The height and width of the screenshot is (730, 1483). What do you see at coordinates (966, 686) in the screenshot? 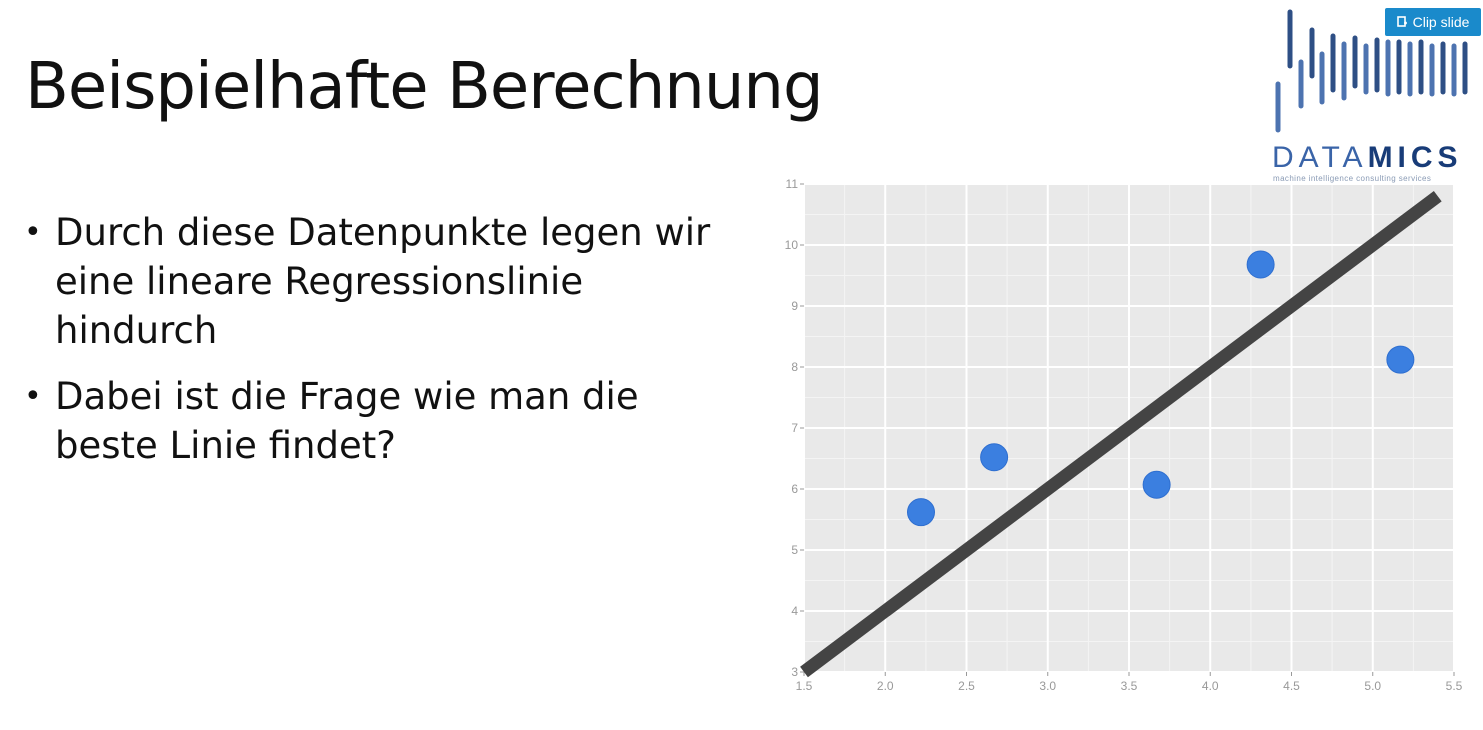
I see `x-tick-label: 2.5` at bounding box center [966, 686].